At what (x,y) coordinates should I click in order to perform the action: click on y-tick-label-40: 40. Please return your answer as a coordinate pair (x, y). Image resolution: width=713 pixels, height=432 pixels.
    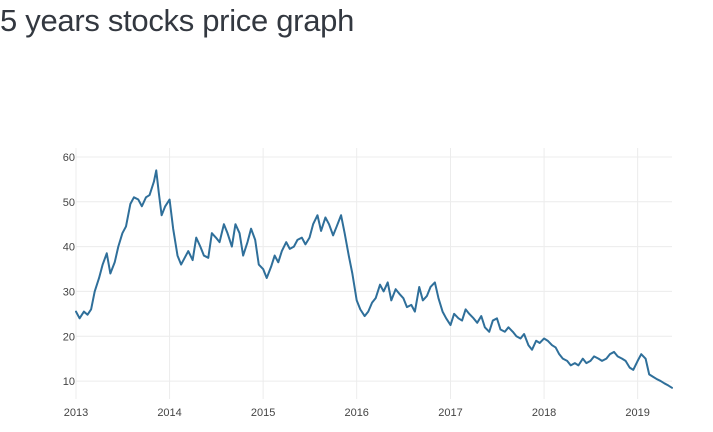
    Looking at the image, I should click on (69, 248).